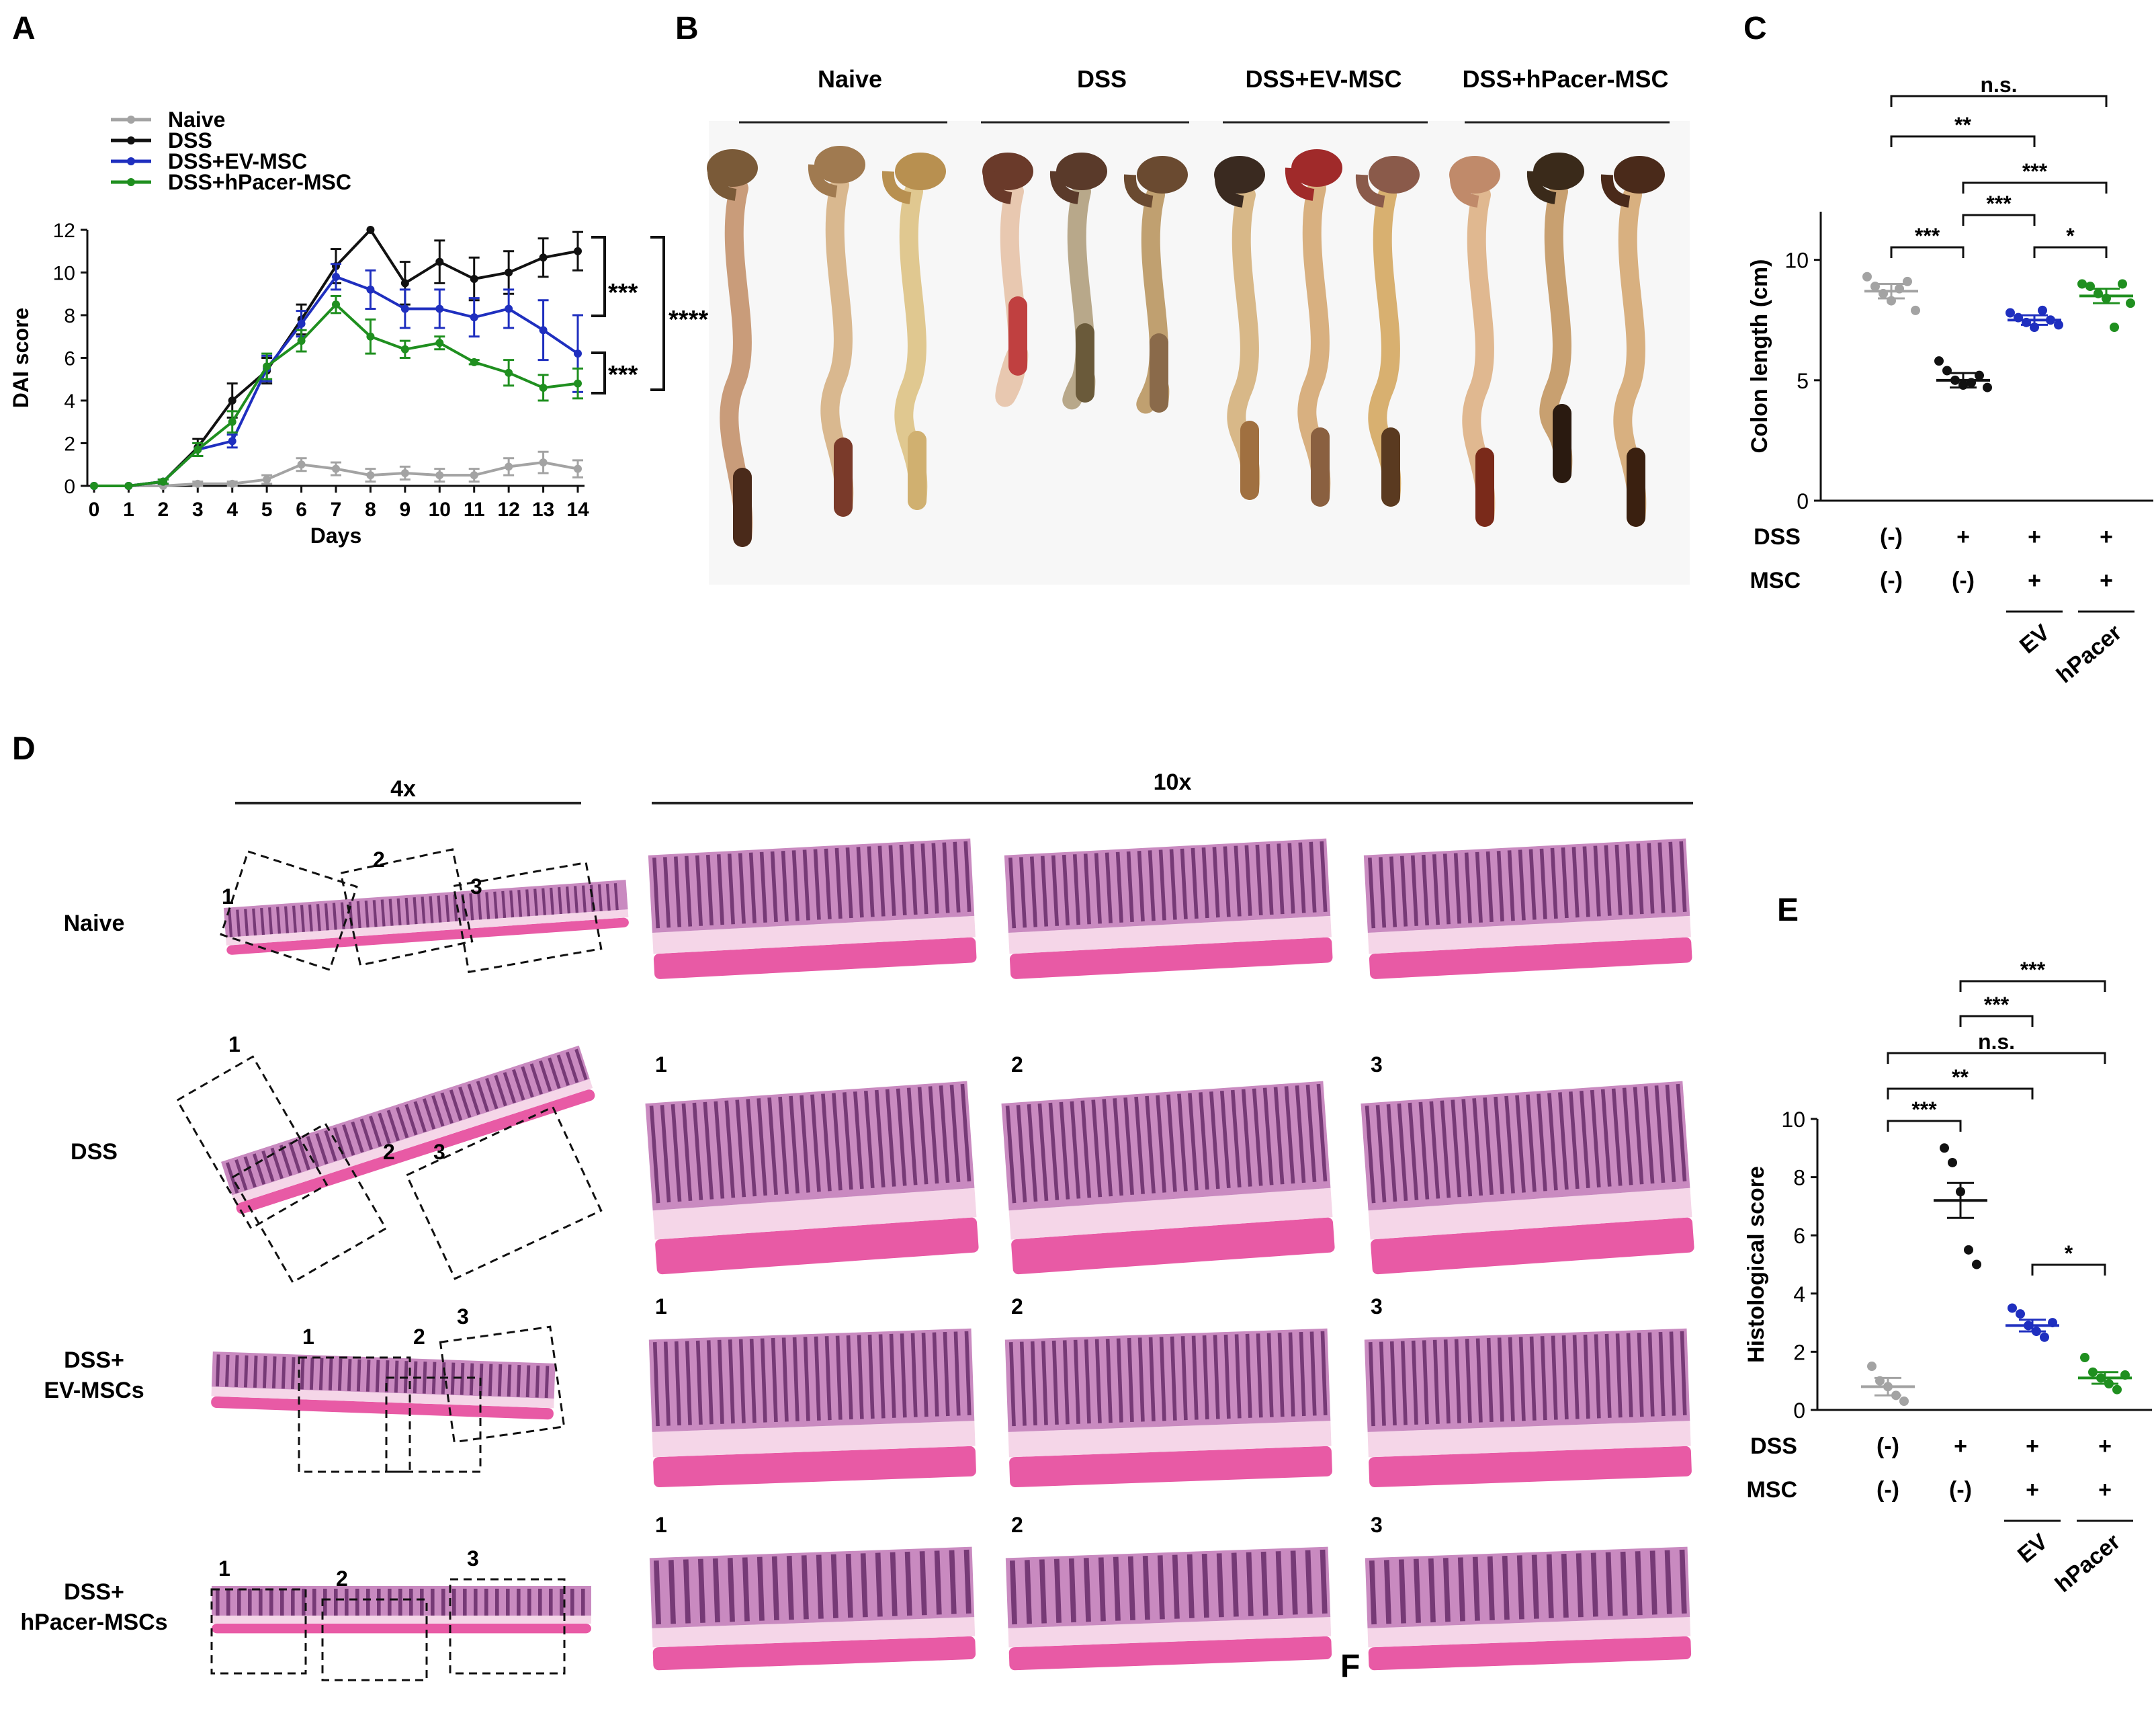 This screenshot has width=2156, height=1709. I want to click on row-label-msc: MSC, so click(1775, 580).